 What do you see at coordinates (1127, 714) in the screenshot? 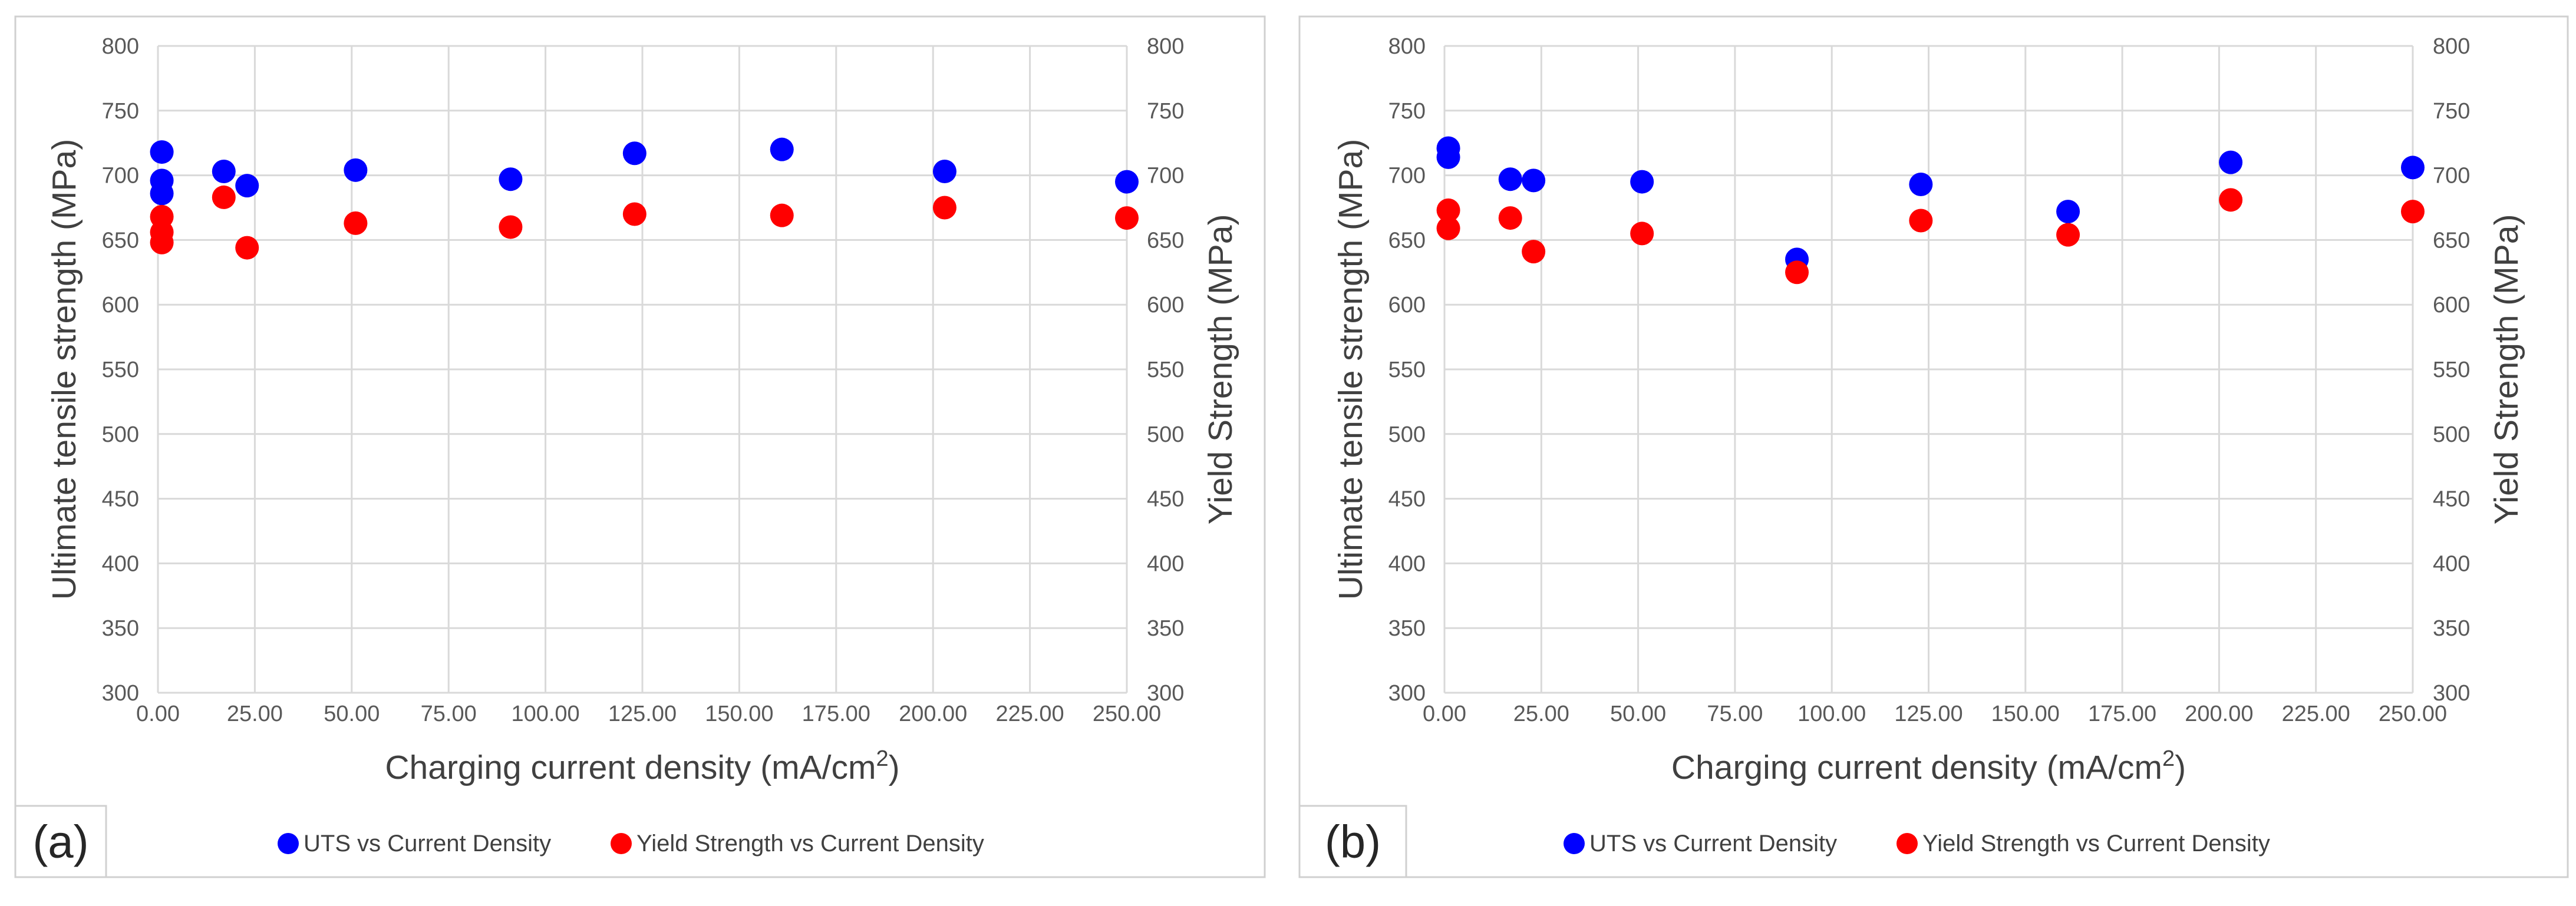
I see `x-tick-label: 250.00` at bounding box center [1127, 714].